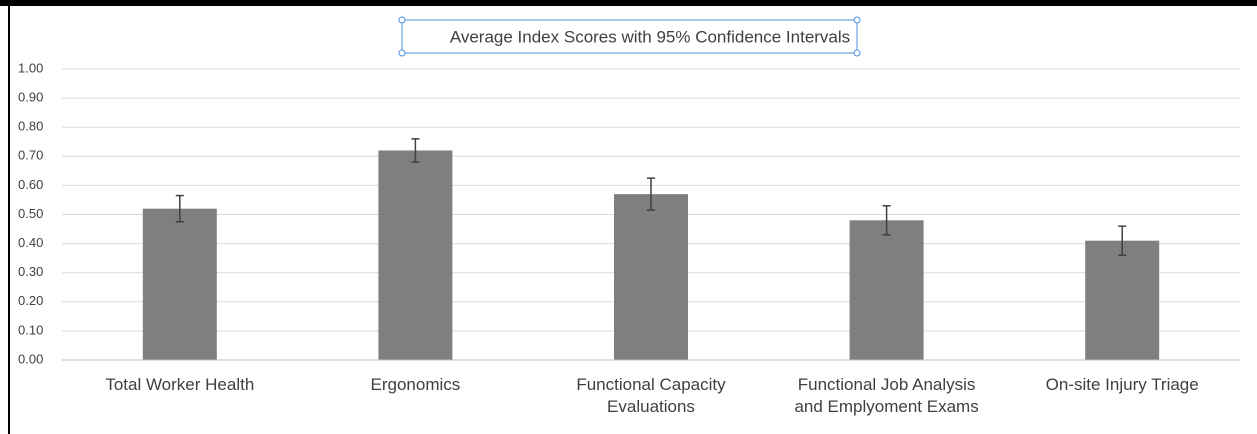 The height and width of the screenshot is (434, 1257). I want to click on selection-box, so click(629, 36).